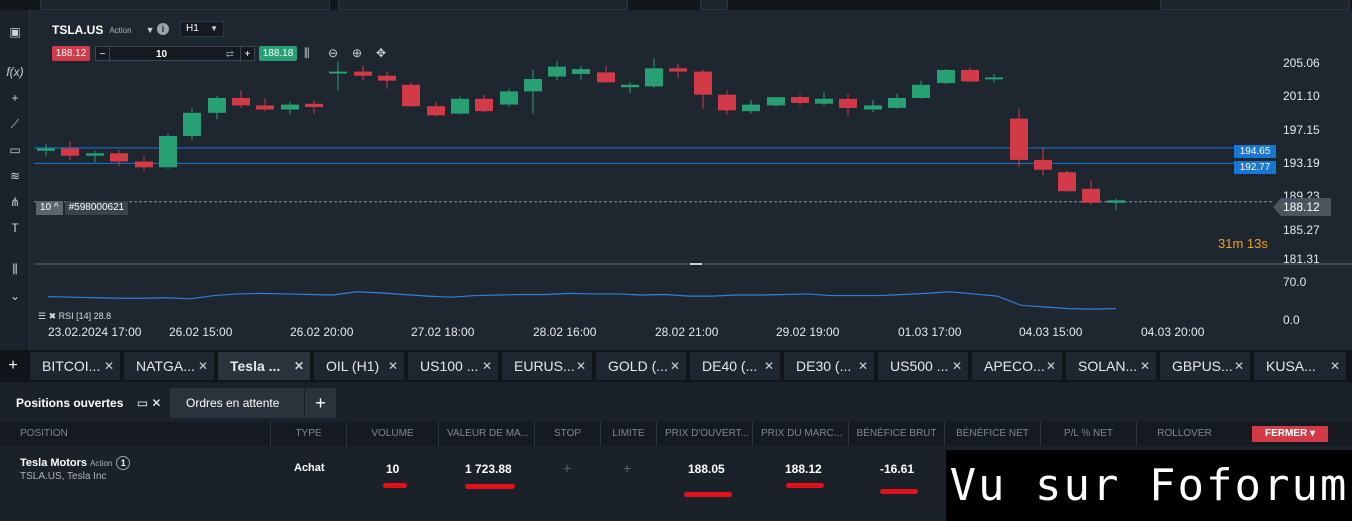 Image resolution: width=1352 pixels, height=521 pixels. I want to click on buy-button: 188.18, so click(278, 53).